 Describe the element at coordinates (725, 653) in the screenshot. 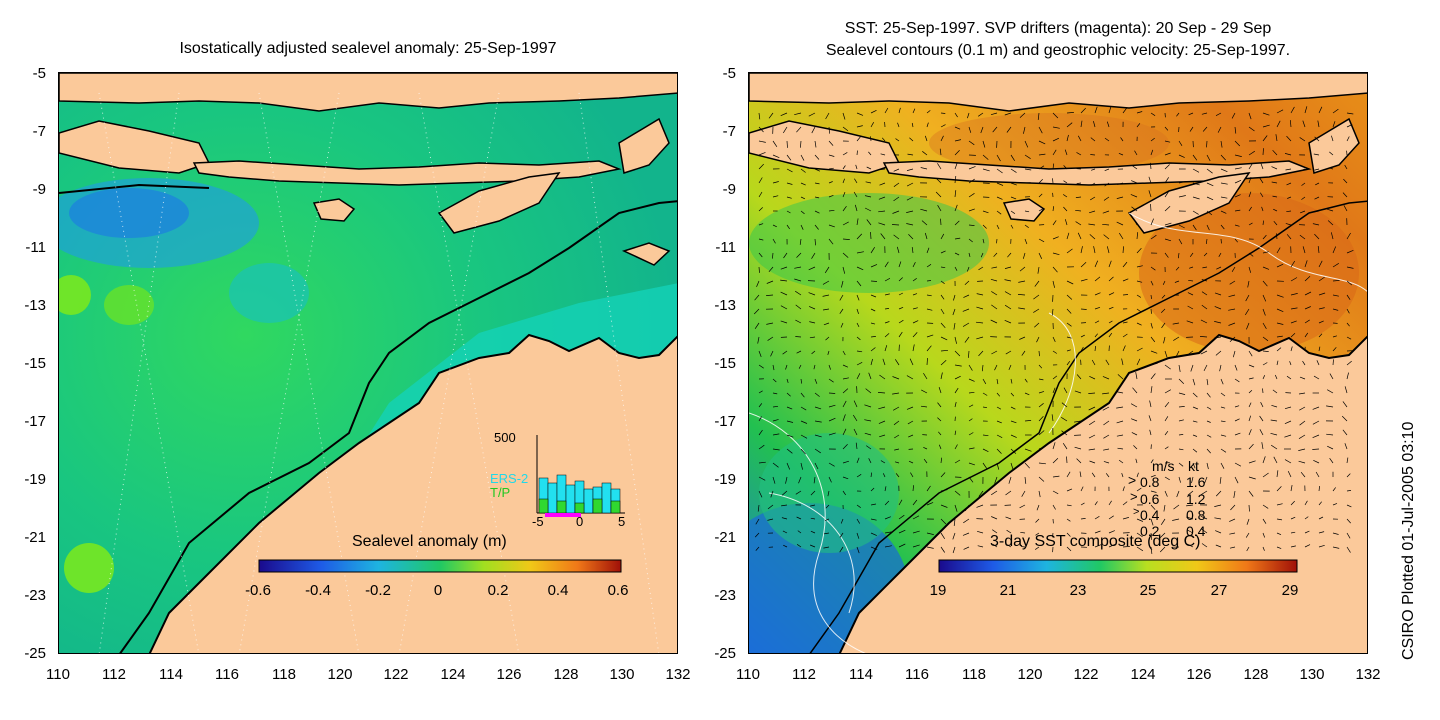

I see `right-y-tick: -25` at that location.